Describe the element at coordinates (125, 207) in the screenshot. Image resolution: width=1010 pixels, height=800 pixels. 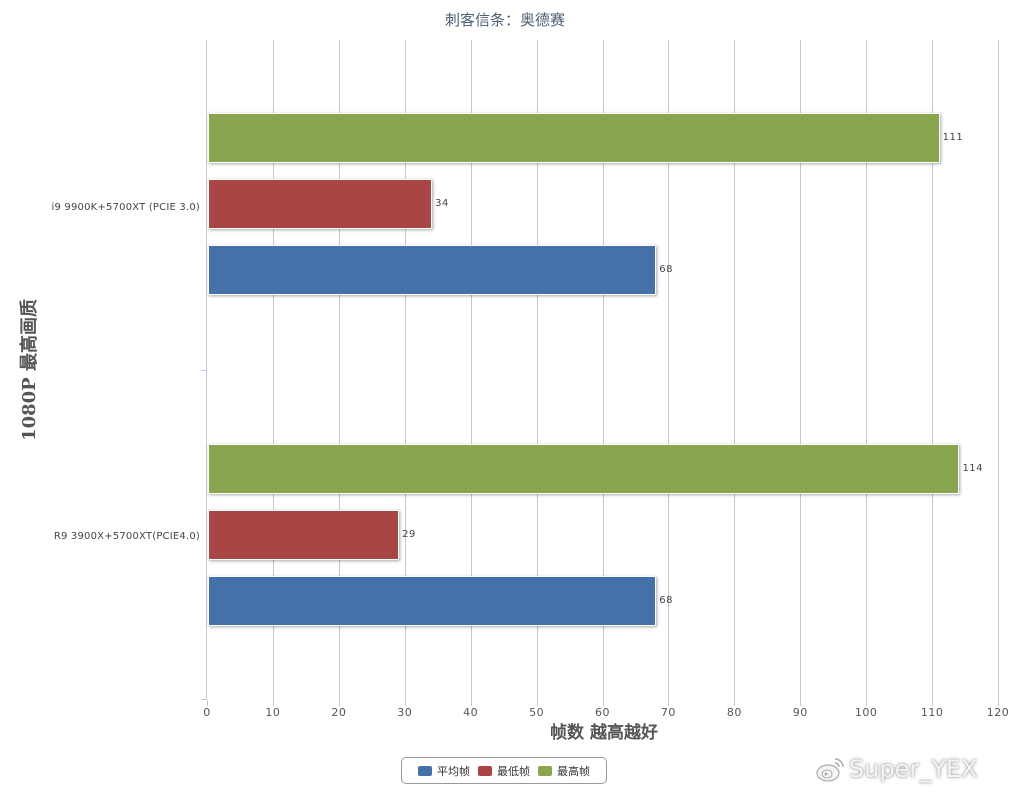
I see `category-label-i9: i9 9900K+5700XT (PCIE 3.0)` at that location.